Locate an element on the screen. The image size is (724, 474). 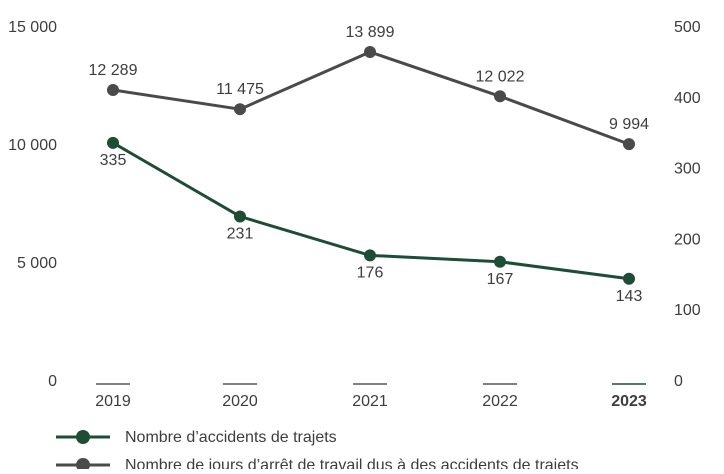
data-label-jours-arret: 12 022 is located at coordinates (500, 76).